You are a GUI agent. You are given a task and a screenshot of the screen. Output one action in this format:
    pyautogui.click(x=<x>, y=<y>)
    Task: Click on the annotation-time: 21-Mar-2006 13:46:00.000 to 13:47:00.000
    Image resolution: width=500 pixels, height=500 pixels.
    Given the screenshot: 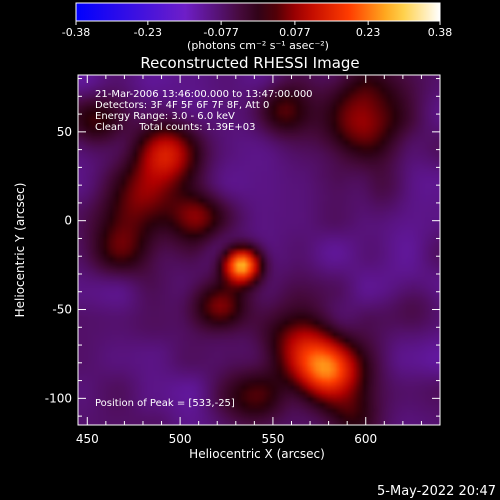 What is the action you would take?
    pyautogui.click(x=204, y=94)
    